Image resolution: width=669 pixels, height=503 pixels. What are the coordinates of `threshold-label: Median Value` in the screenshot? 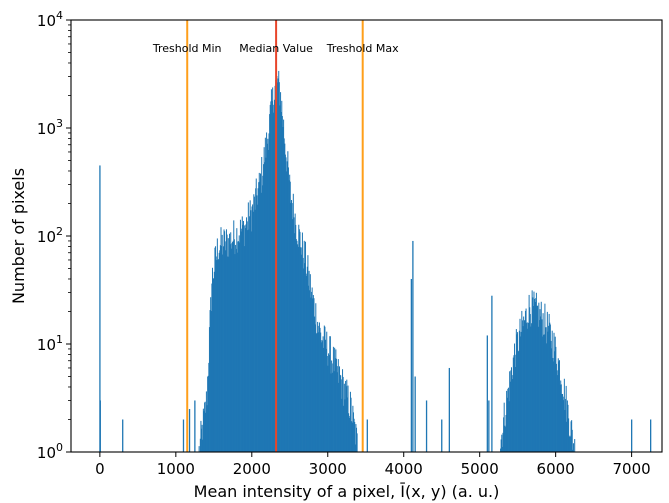 It's located at (276, 48).